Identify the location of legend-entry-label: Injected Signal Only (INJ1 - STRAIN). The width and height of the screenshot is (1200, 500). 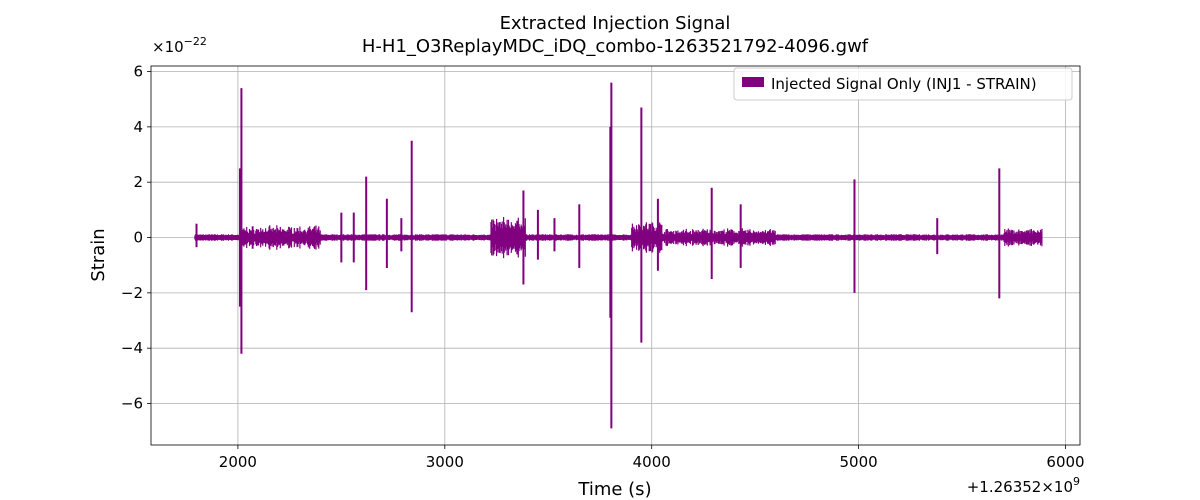
(904, 84).